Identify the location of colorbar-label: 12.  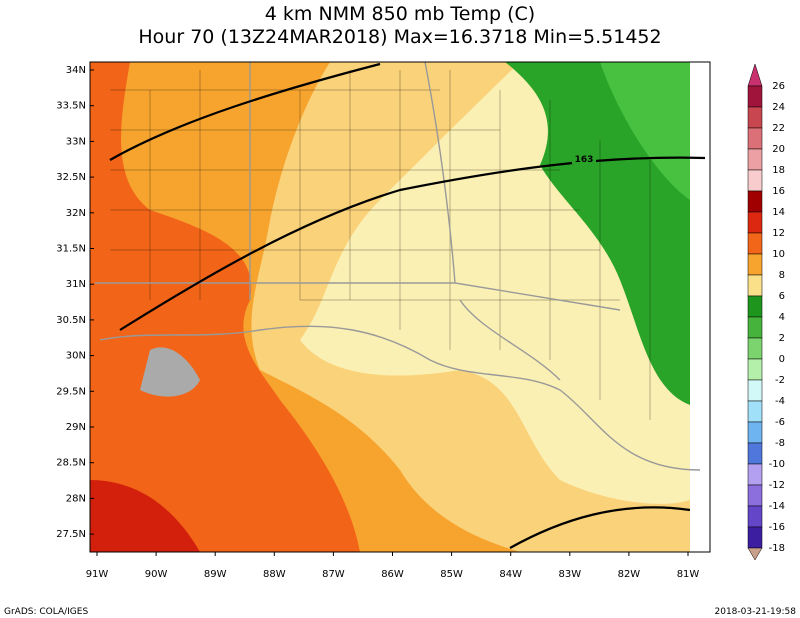
(778, 233).